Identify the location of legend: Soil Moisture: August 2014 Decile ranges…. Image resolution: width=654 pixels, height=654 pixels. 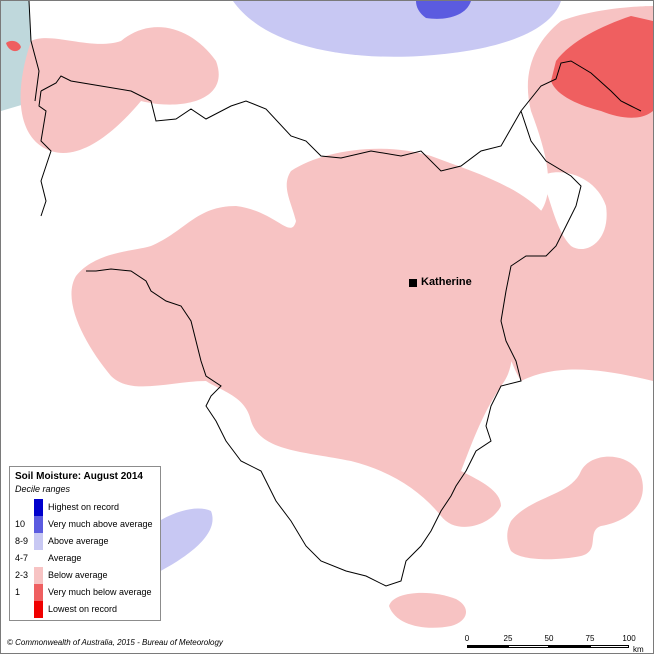
(85, 543).